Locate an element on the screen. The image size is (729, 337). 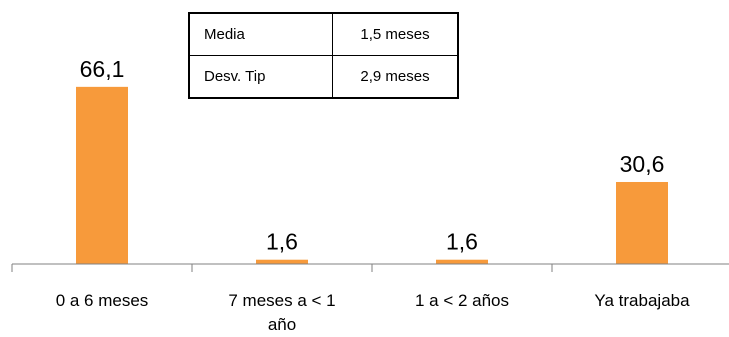
category-label: 0 a 6 meses is located at coordinates (102, 300).